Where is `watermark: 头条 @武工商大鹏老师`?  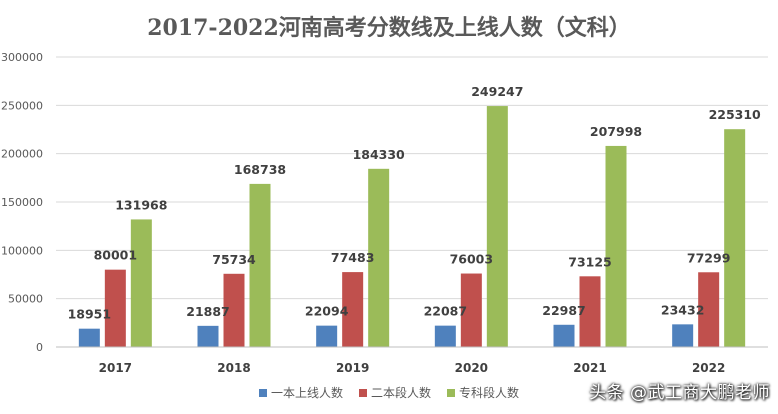 watermark: 头条 @武工商大鹏老师 is located at coordinates (679, 393).